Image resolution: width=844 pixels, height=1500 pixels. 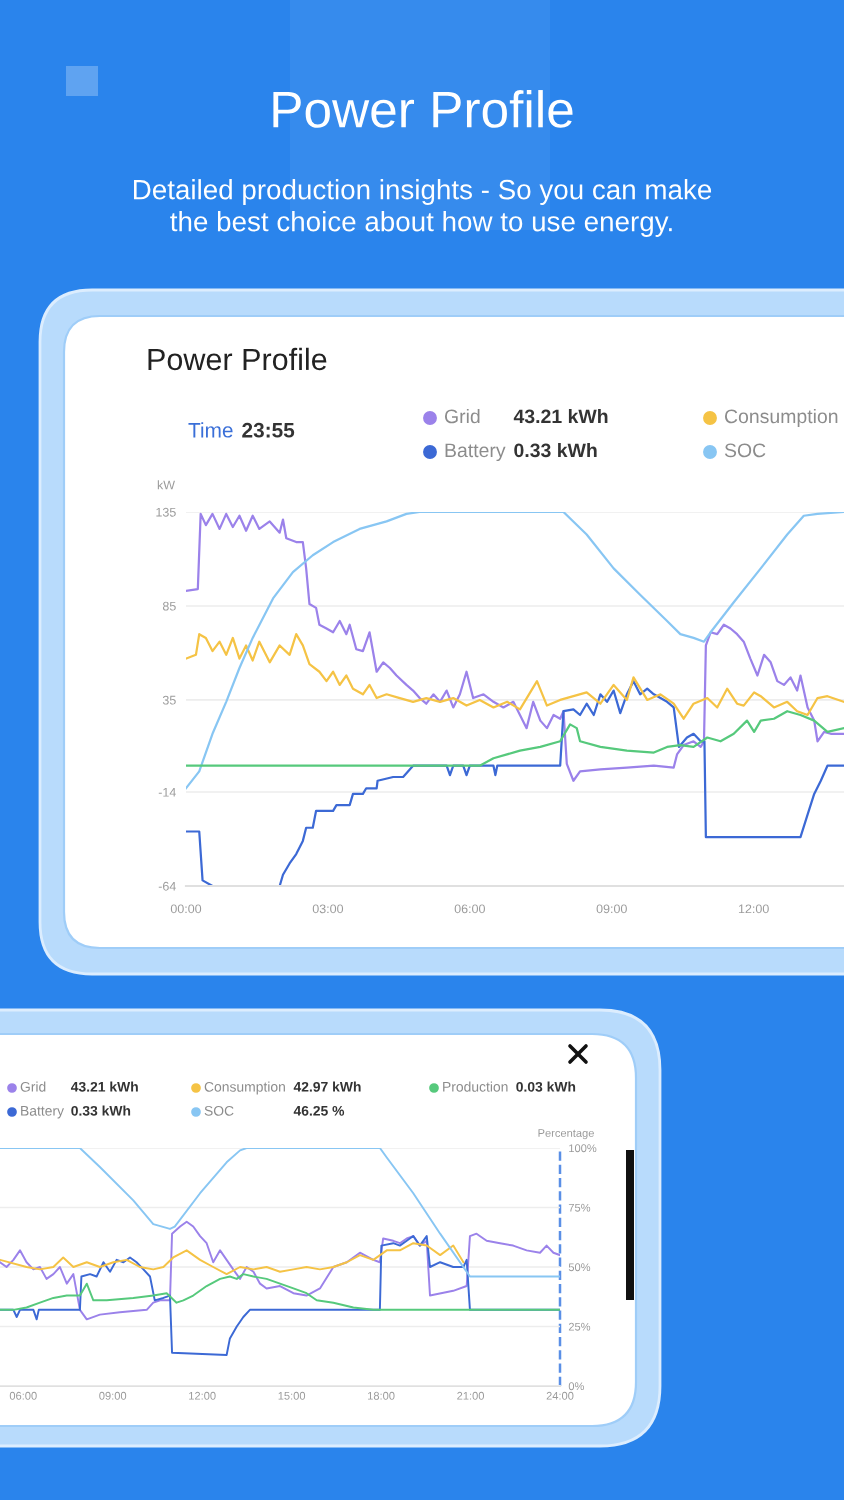 What do you see at coordinates (555, 450) in the screenshot?
I see `text: 0.33 kWh` at bounding box center [555, 450].